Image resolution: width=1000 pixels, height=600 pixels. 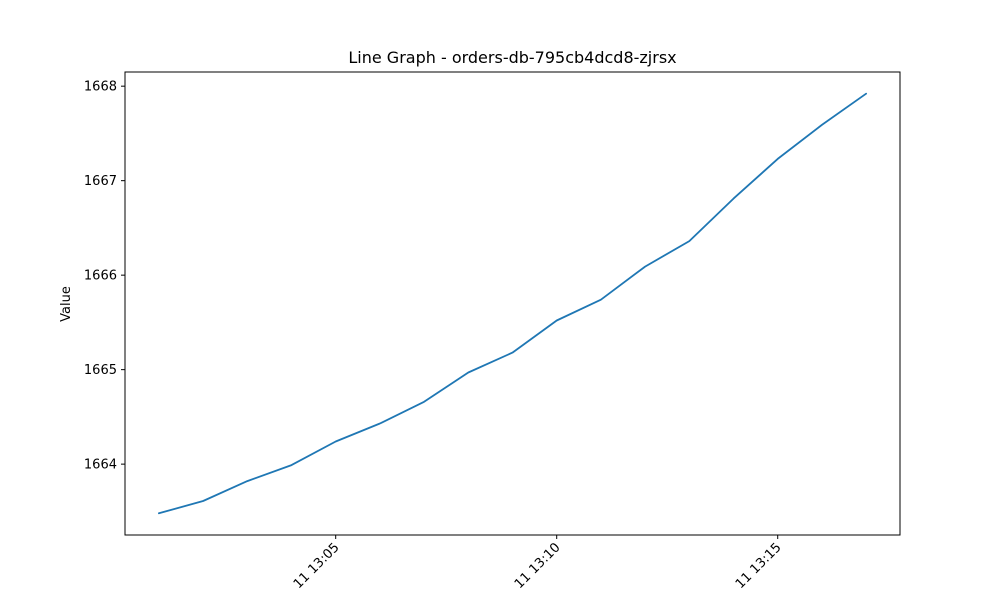 What do you see at coordinates (100, 181) in the screenshot?
I see `y-tick-label: 1667` at bounding box center [100, 181].